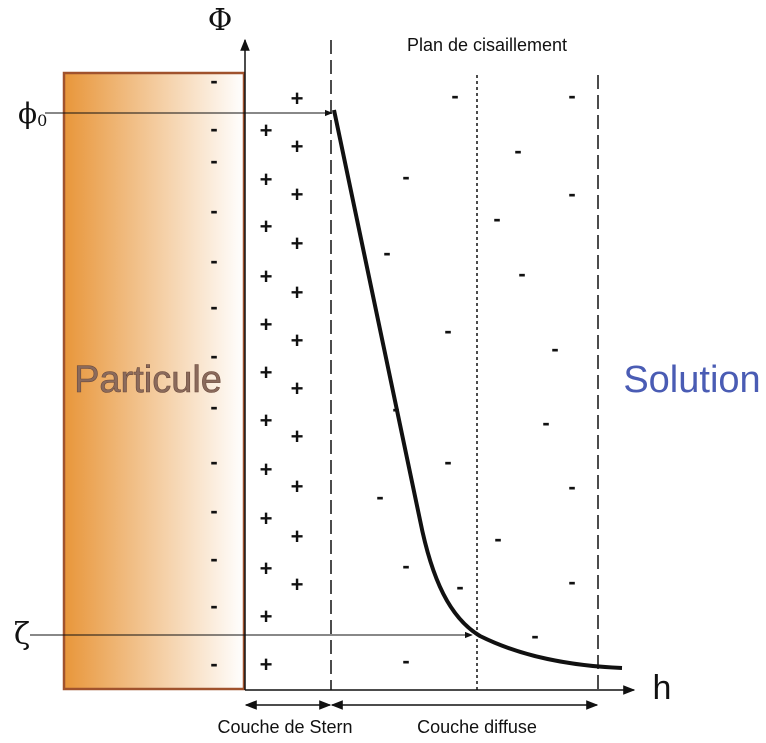 This screenshot has height=743, width=766. What do you see at coordinates (662, 688) in the screenshot?
I see `x-axis-label: h` at bounding box center [662, 688].